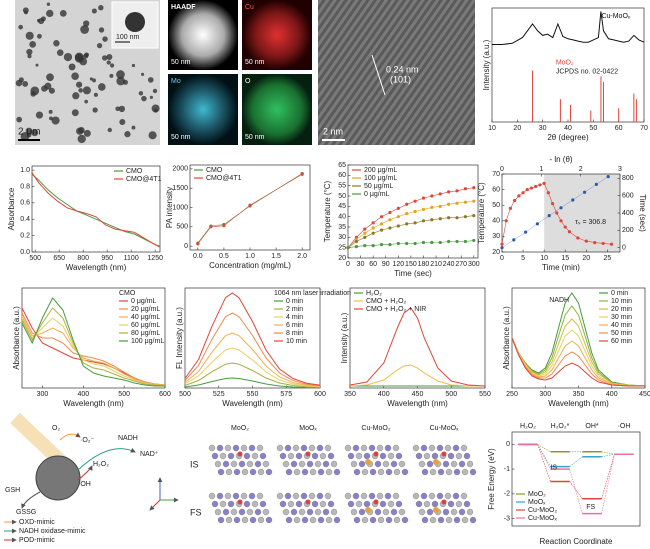  I want to click on x-tick-label: 210, so click(436, 264).